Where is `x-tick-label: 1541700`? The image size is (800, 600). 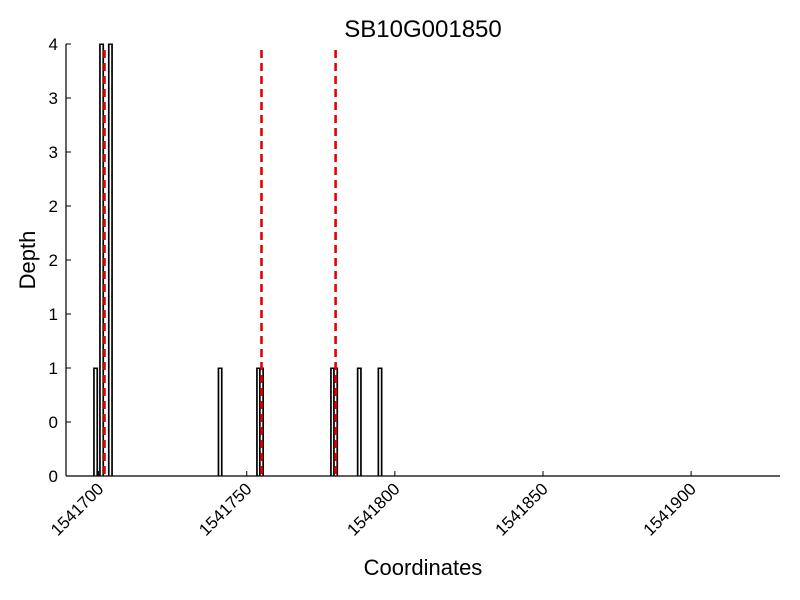 x-tick-label: 1541700 is located at coordinates (77, 509).